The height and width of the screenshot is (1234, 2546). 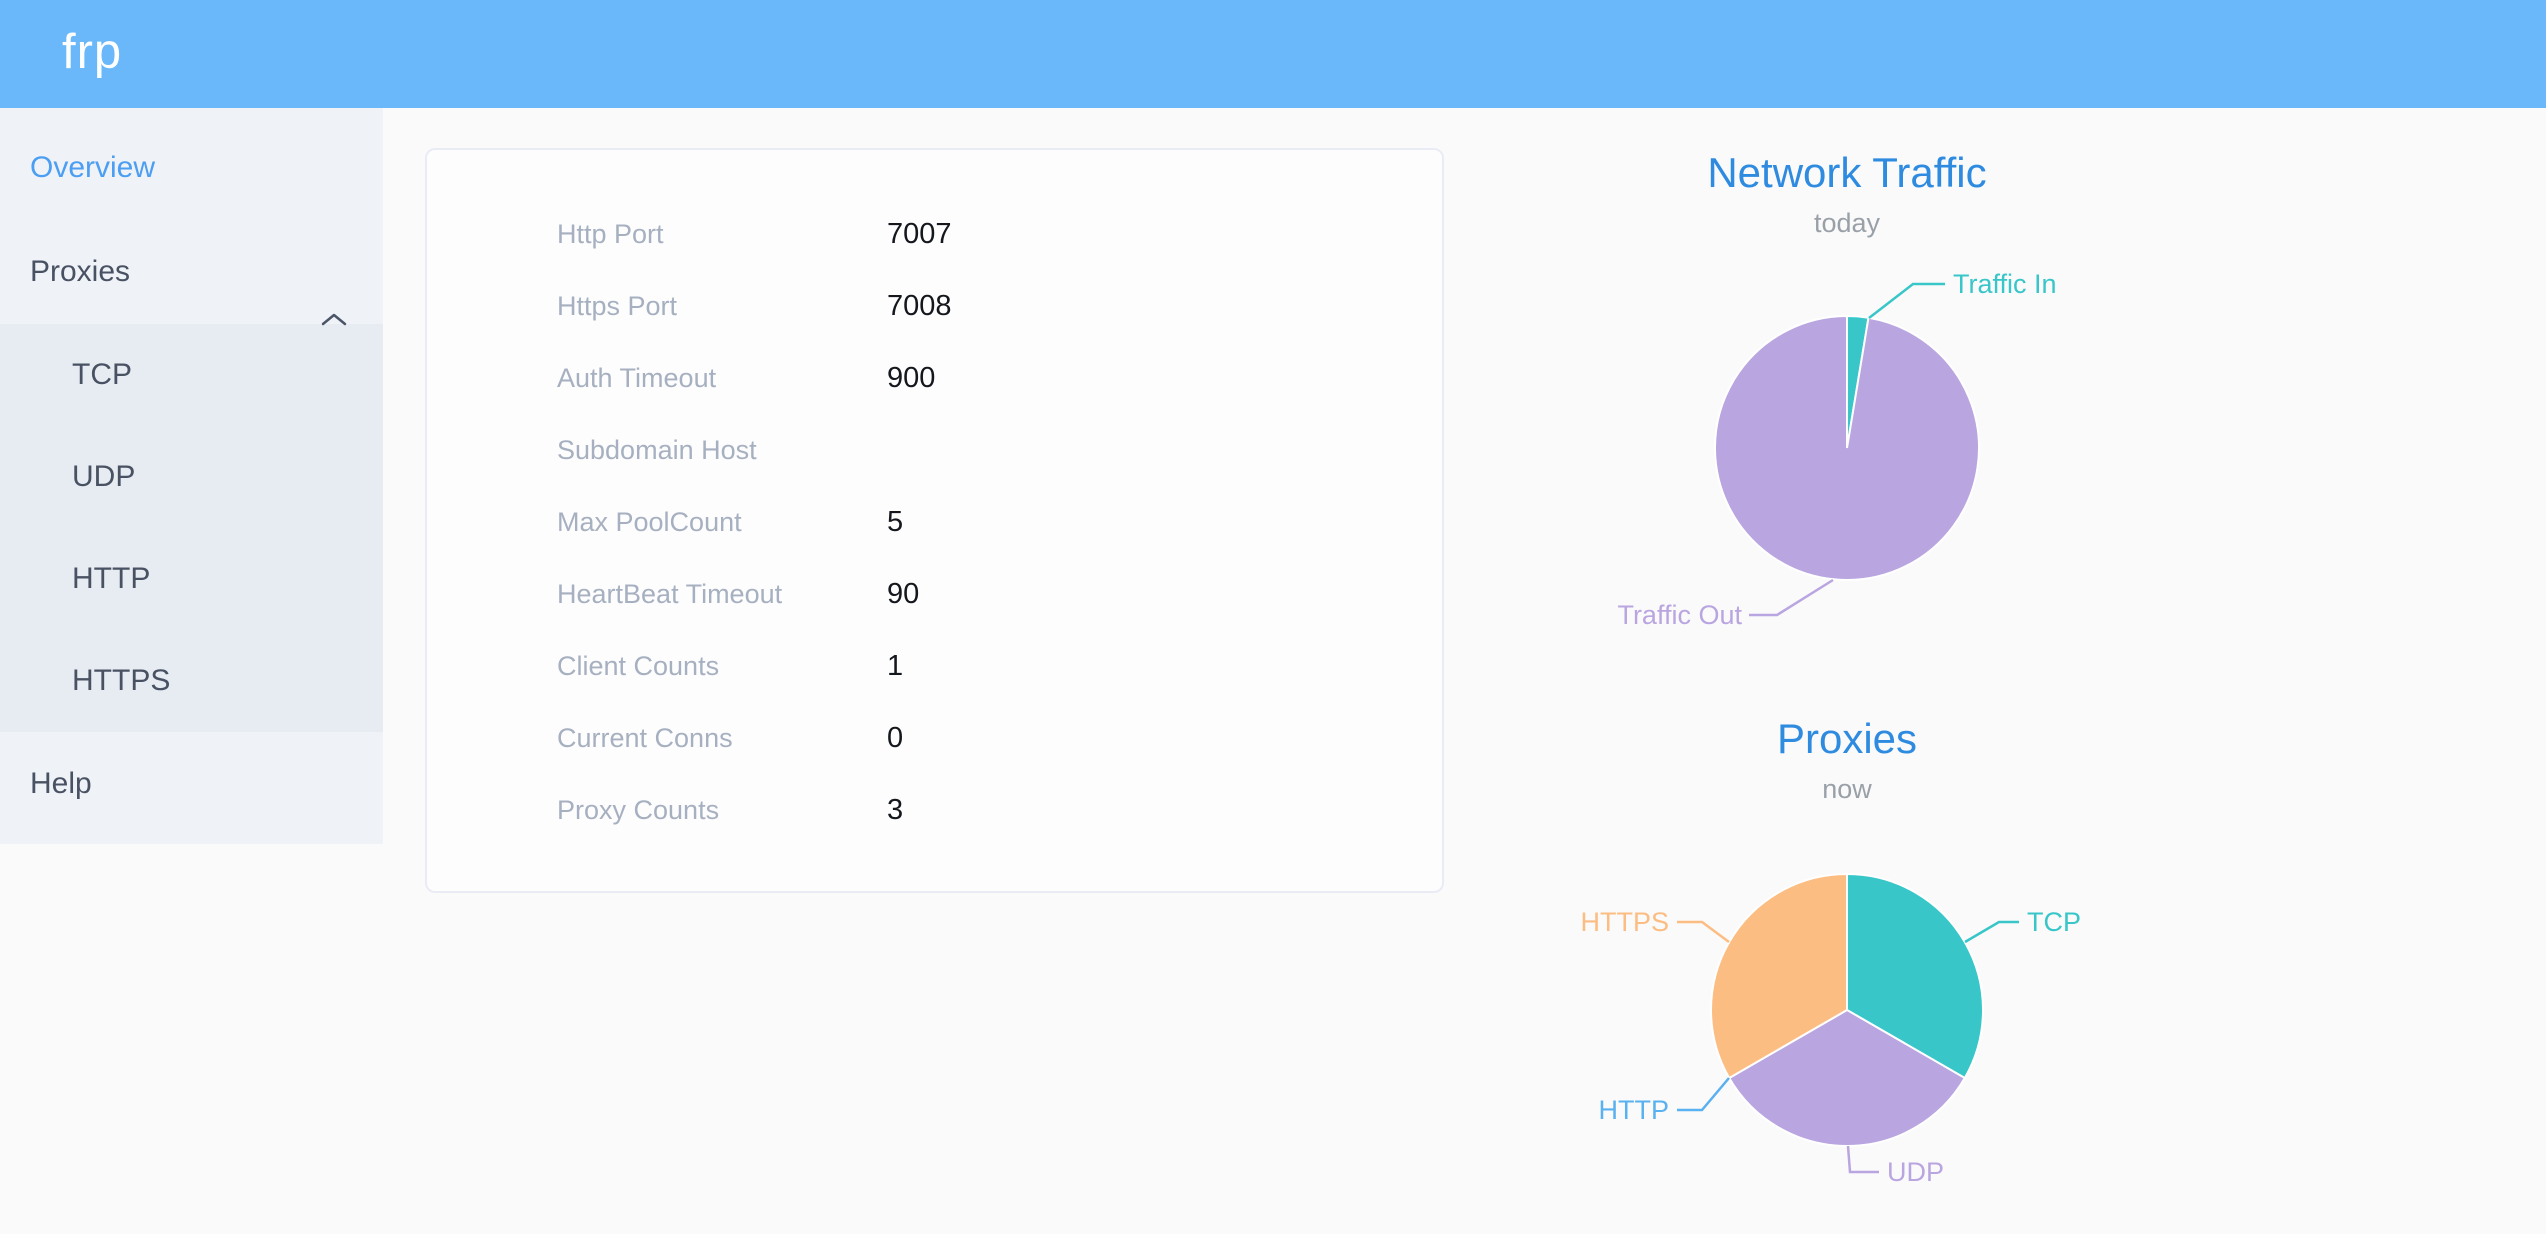 I want to click on config-label: Max PoolCount, so click(x=649, y=522).